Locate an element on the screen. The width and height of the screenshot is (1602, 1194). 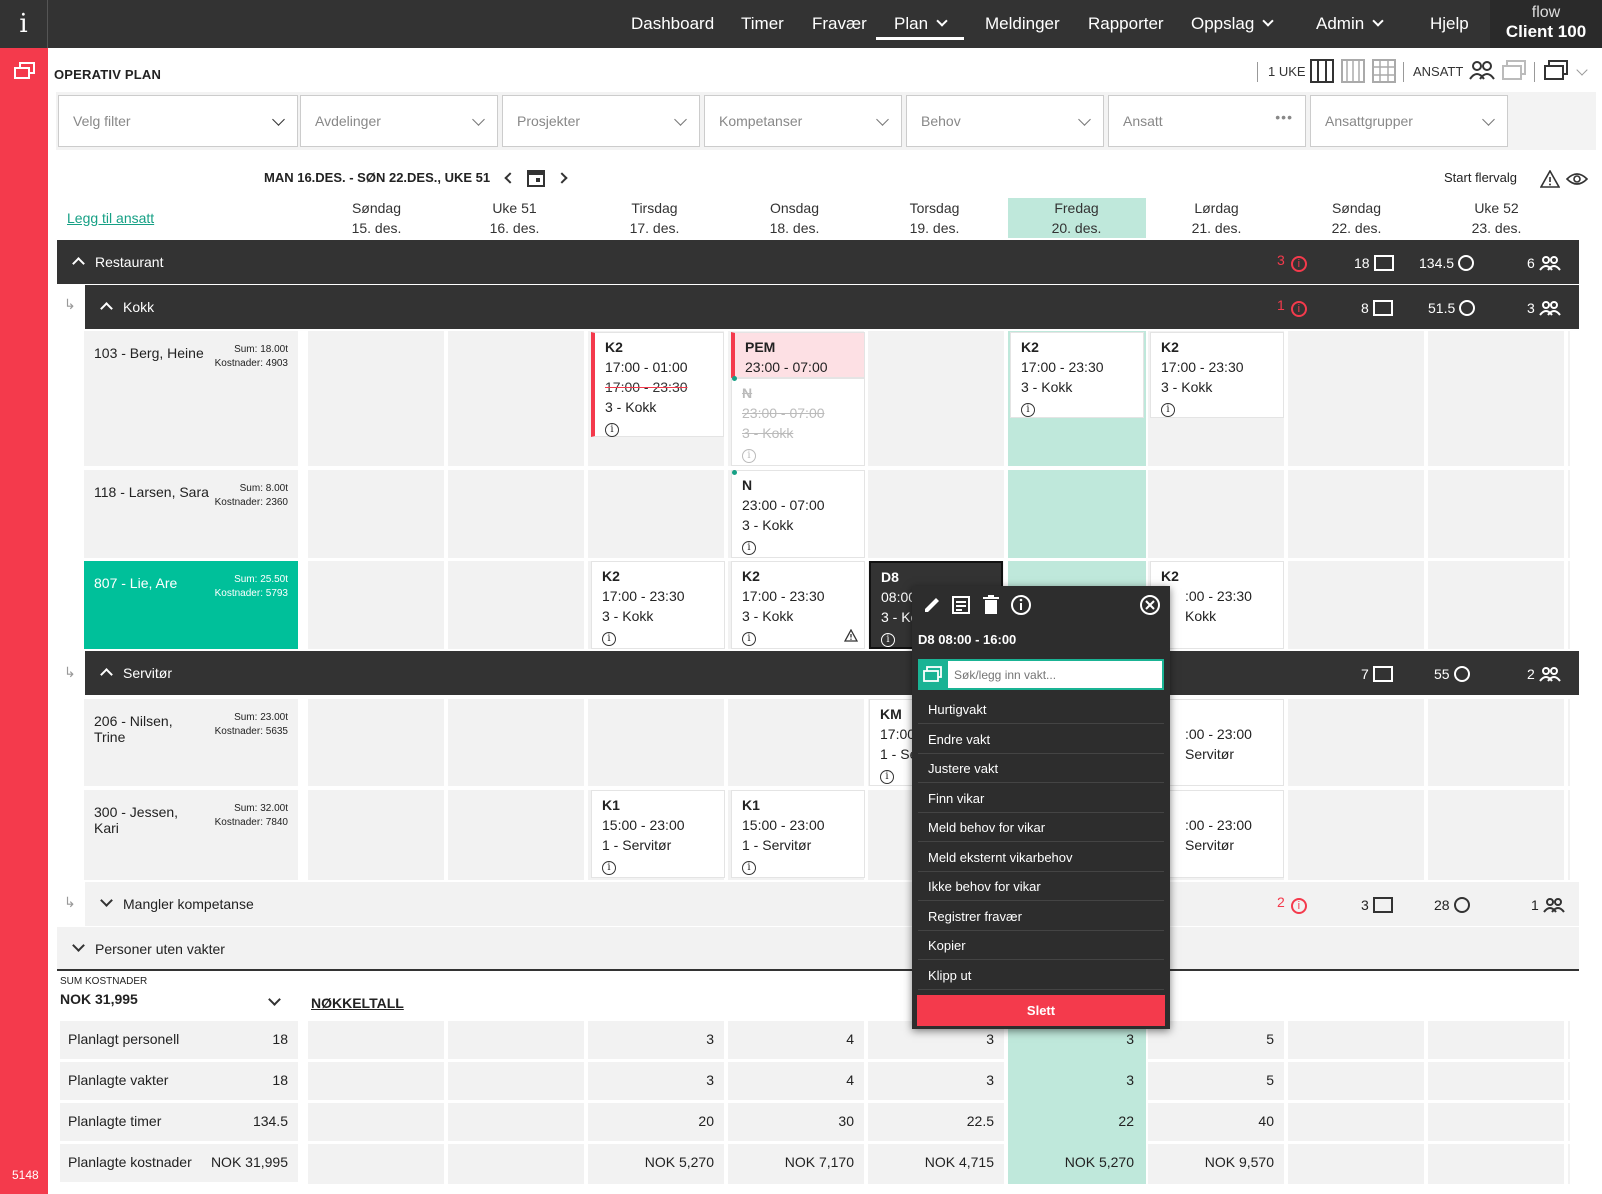
month-view-icon is located at coordinates (1384, 71).